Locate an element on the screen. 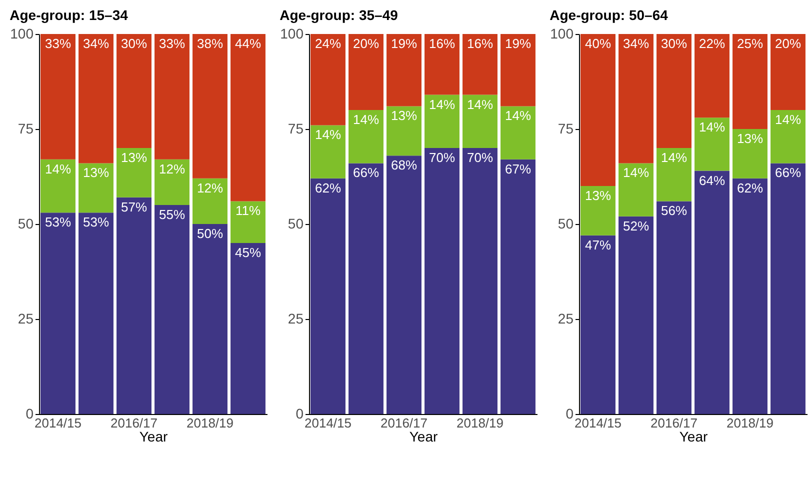 This screenshot has height=492, width=808. data-label: 19% is located at coordinates (518, 43).